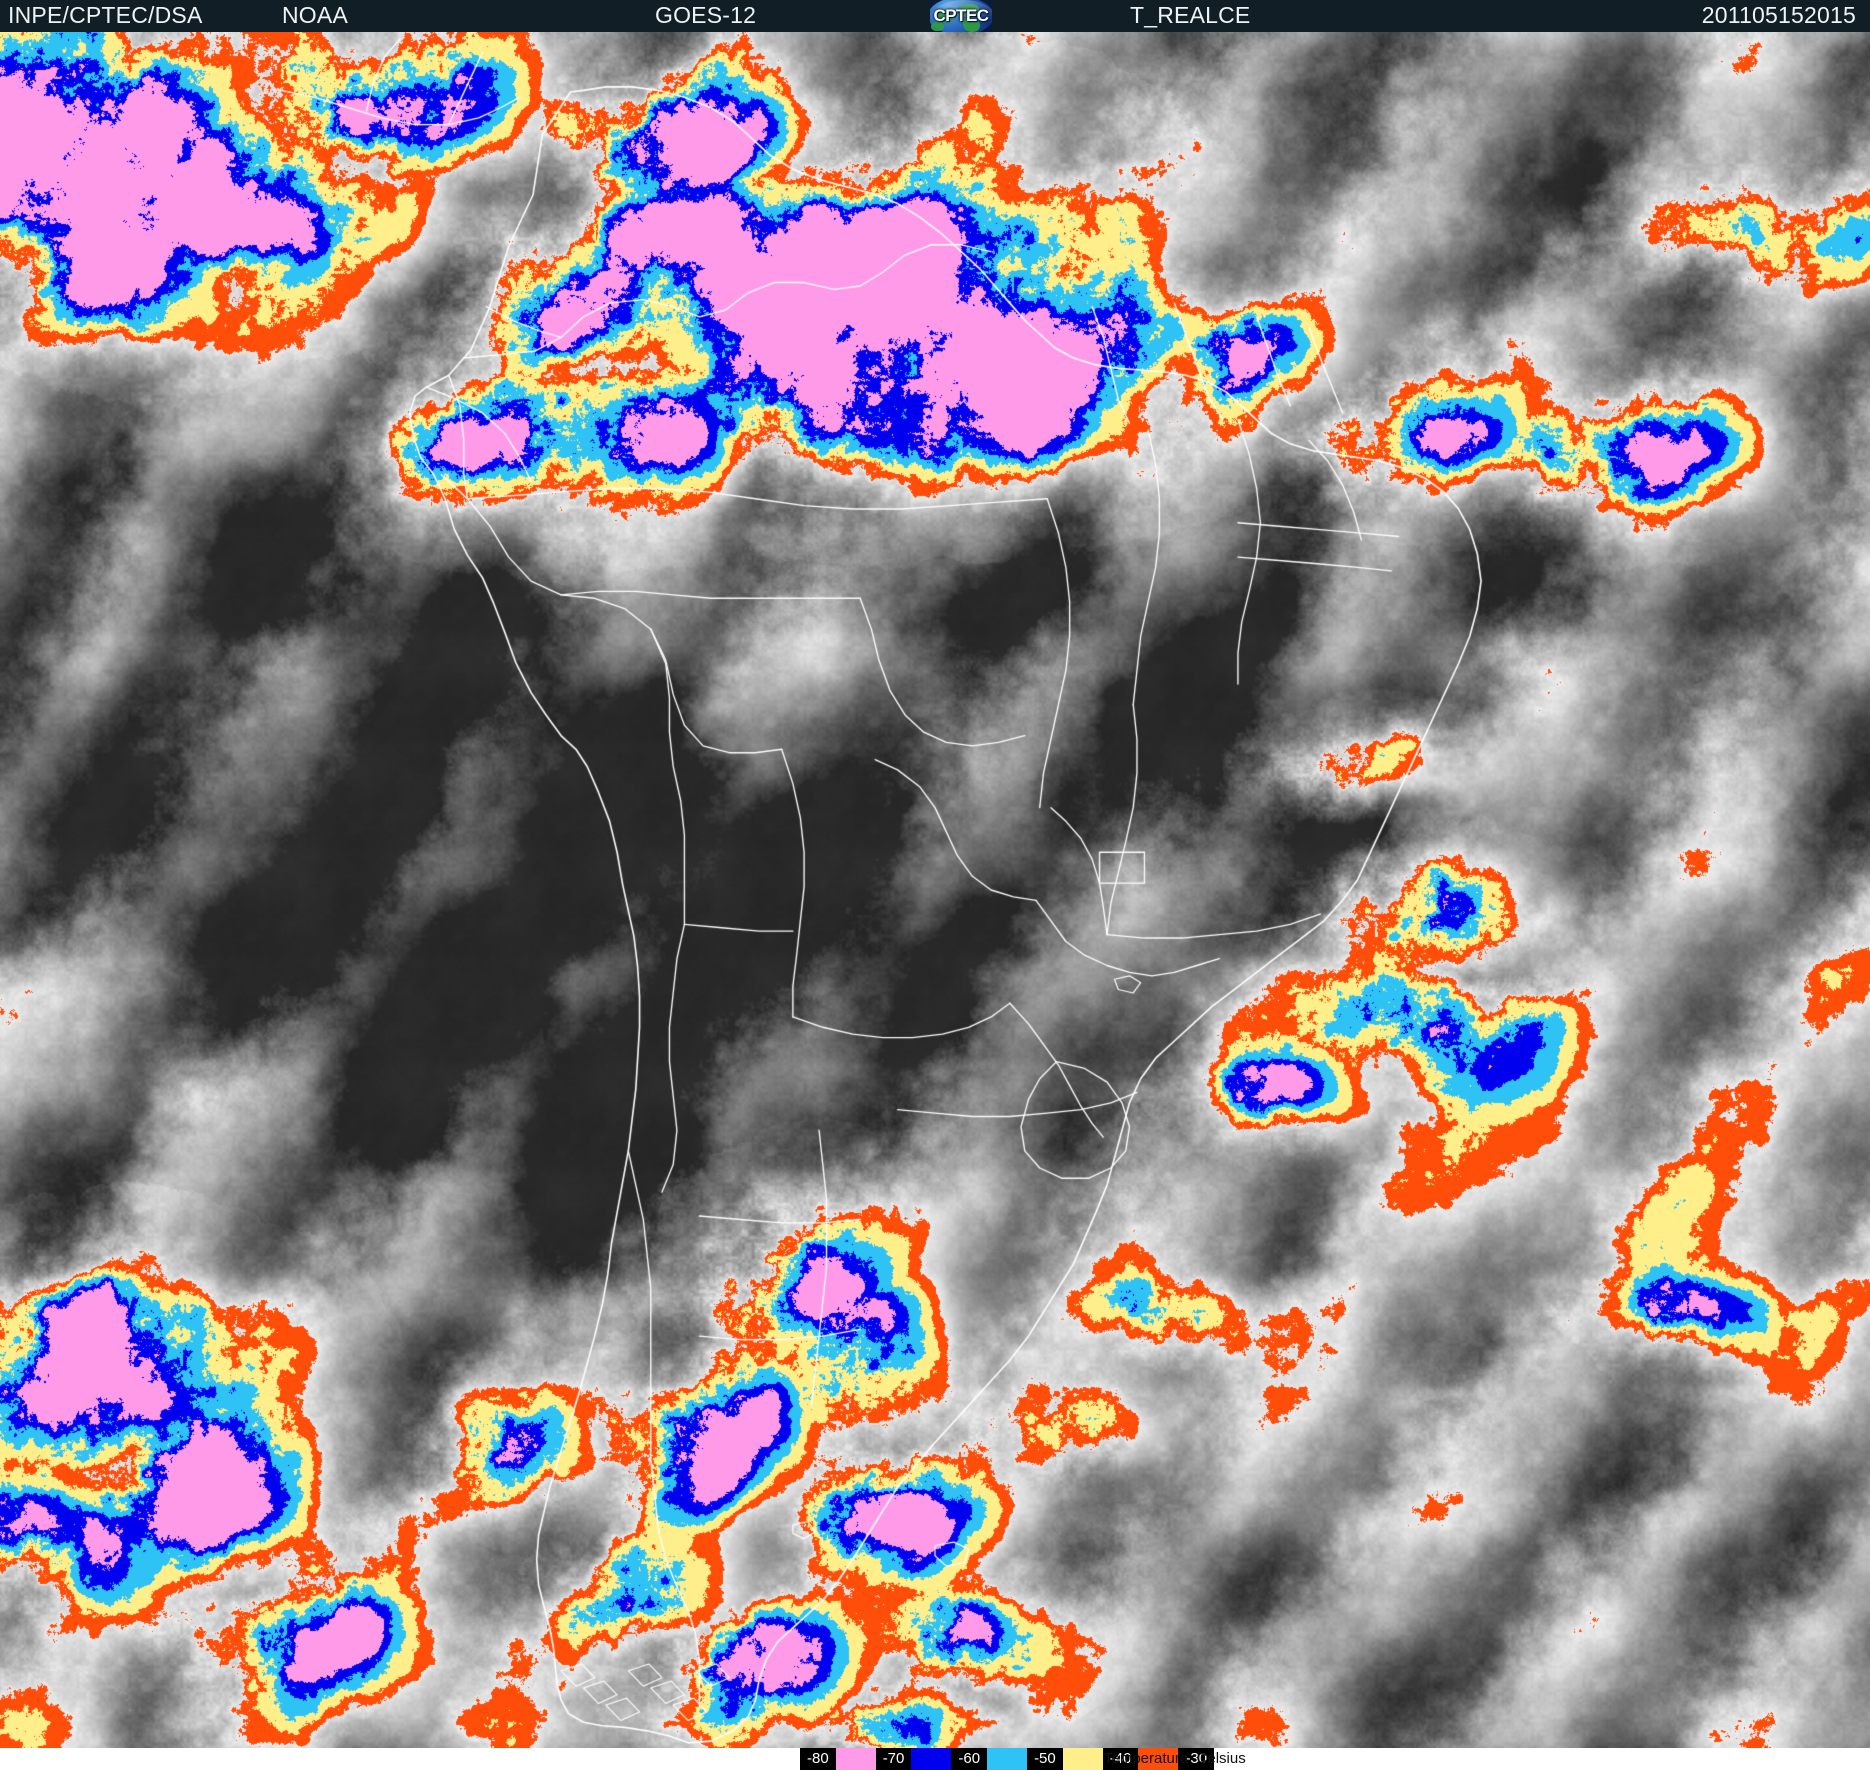 This screenshot has height=1770, width=1870. I want to click on globe-highlight, so click(961, 16).